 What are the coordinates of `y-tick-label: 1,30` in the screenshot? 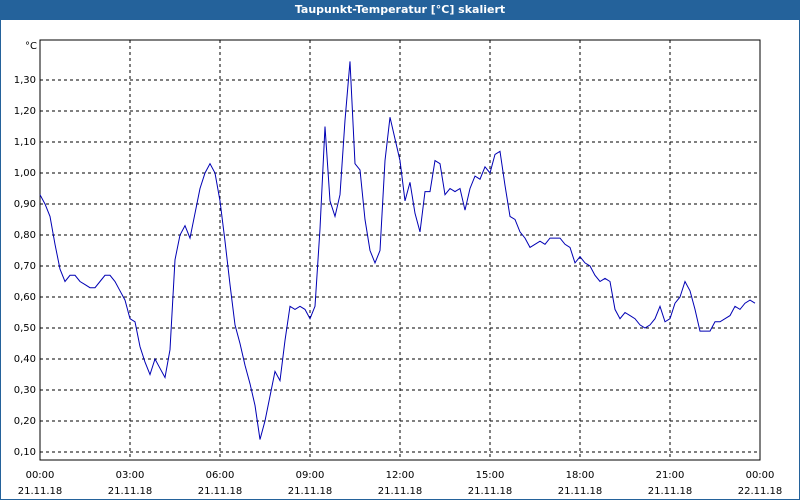 It's located at (25, 80).